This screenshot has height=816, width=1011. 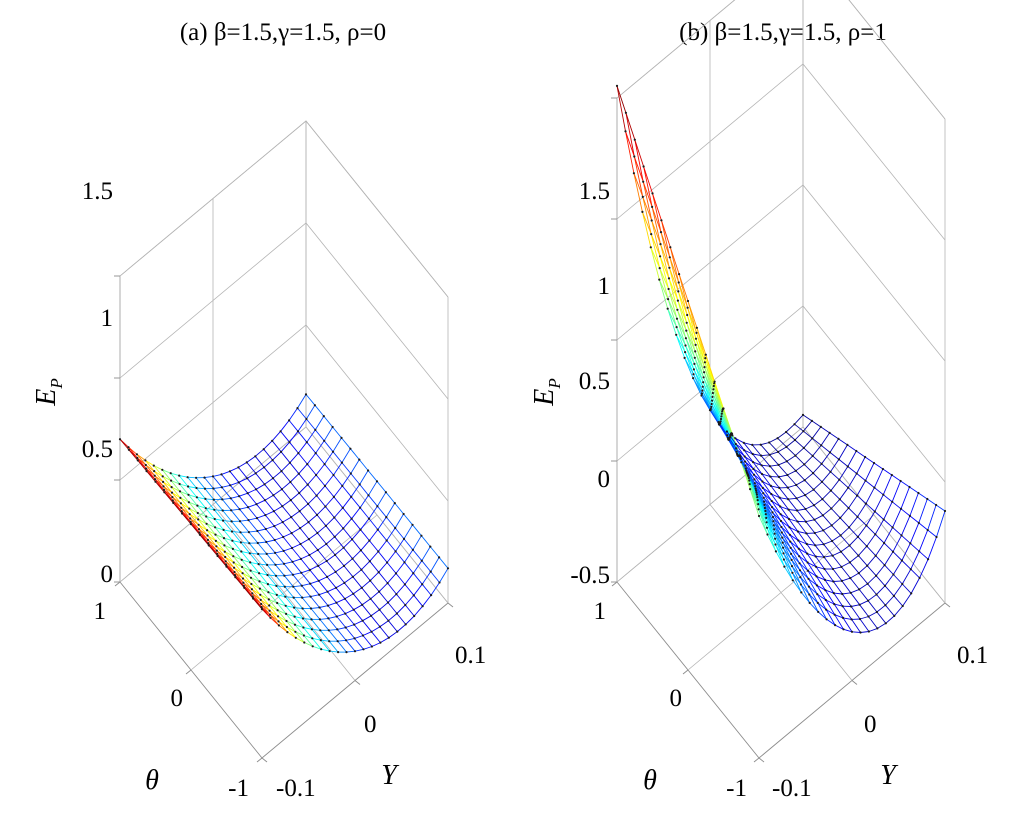 I want to click on floor-grid-theta0, so click(x=284, y=592).